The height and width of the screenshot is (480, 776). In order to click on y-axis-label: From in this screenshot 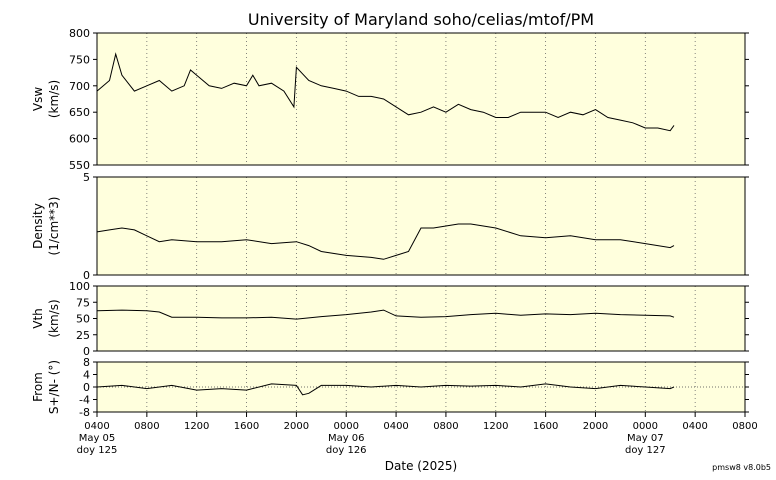, I will do `click(38, 387)`.